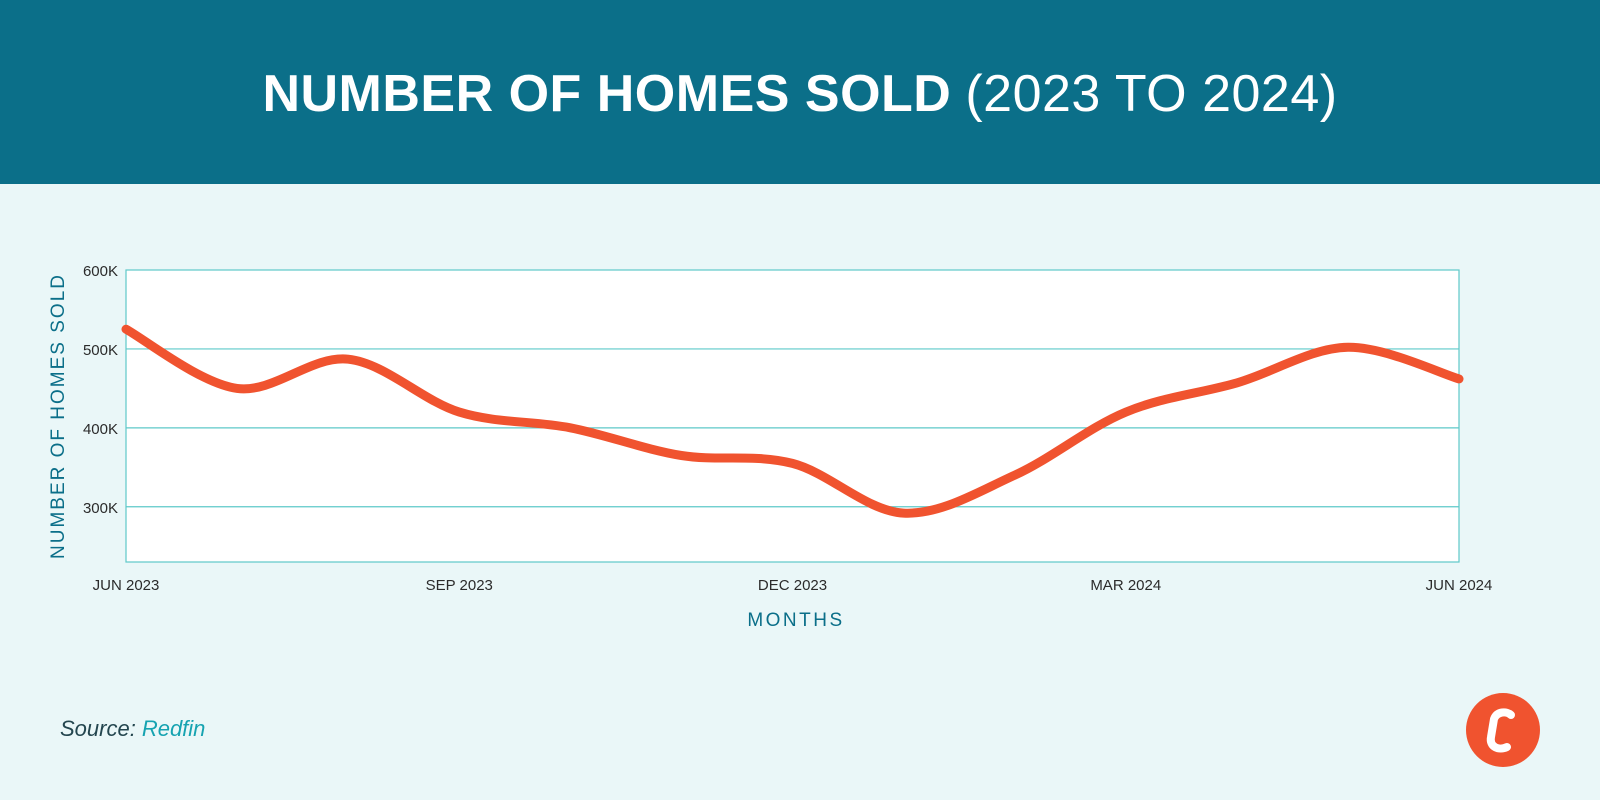 Image resolution: width=1600 pixels, height=800 pixels. What do you see at coordinates (607, 94) in the screenshot?
I see `title-bold: NUMBER OF HOMES SOLD` at bounding box center [607, 94].